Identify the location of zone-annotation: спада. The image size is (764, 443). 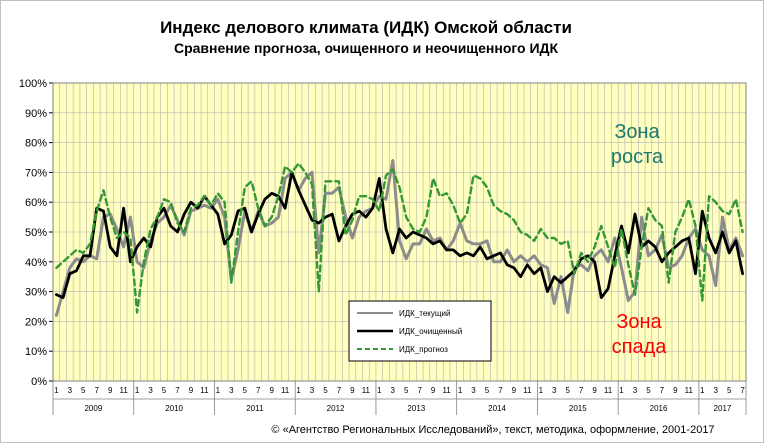
(640, 347).